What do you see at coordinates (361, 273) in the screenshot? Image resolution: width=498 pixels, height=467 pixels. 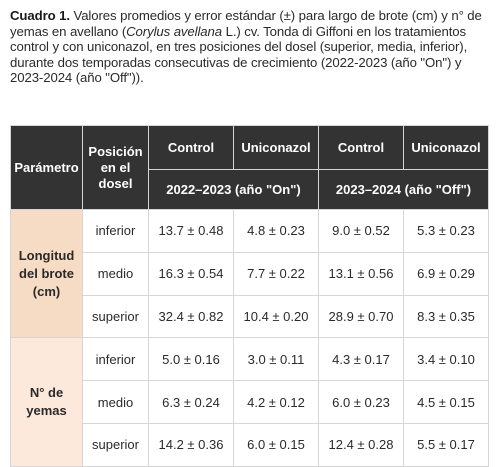 I see `value-cell: 13.1 ± 0.56` at bounding box center [361, 273].